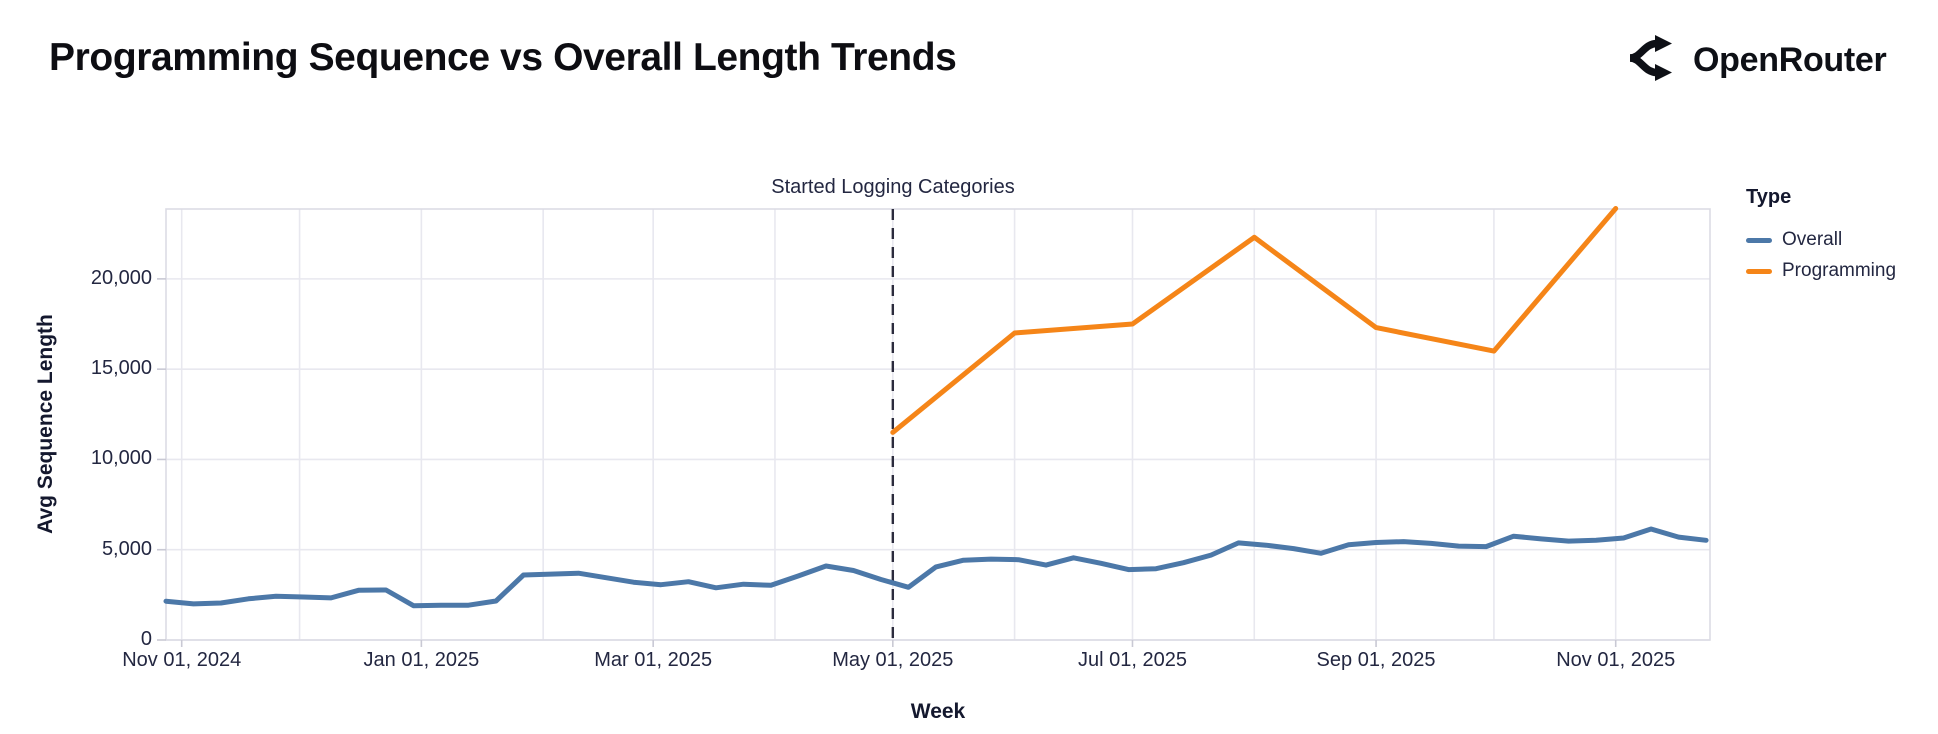 The width and height of the screenshot is (1938, 734). I want to click on legend-item-programming: Programming, so click(1821, 271).